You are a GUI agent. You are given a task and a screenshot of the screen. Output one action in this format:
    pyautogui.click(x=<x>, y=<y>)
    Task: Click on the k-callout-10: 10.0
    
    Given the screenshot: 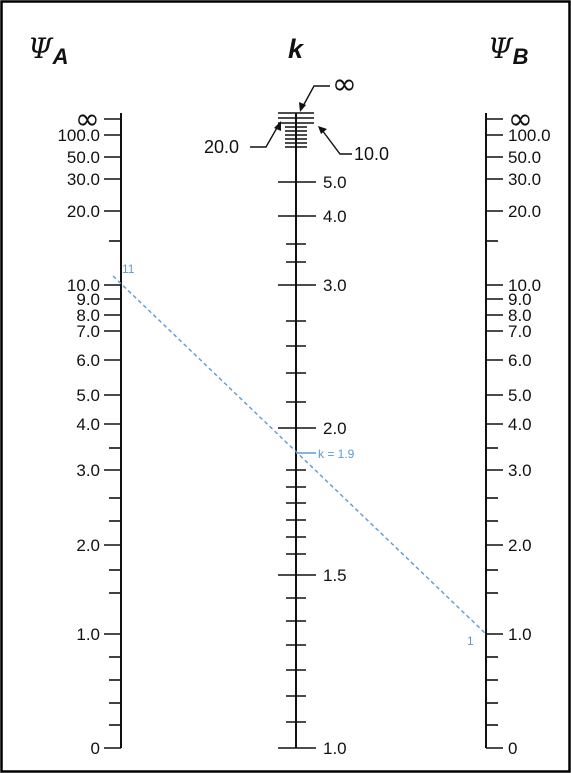 What is the action you would take?
    pyautogui.click(x=371, y=154)
    